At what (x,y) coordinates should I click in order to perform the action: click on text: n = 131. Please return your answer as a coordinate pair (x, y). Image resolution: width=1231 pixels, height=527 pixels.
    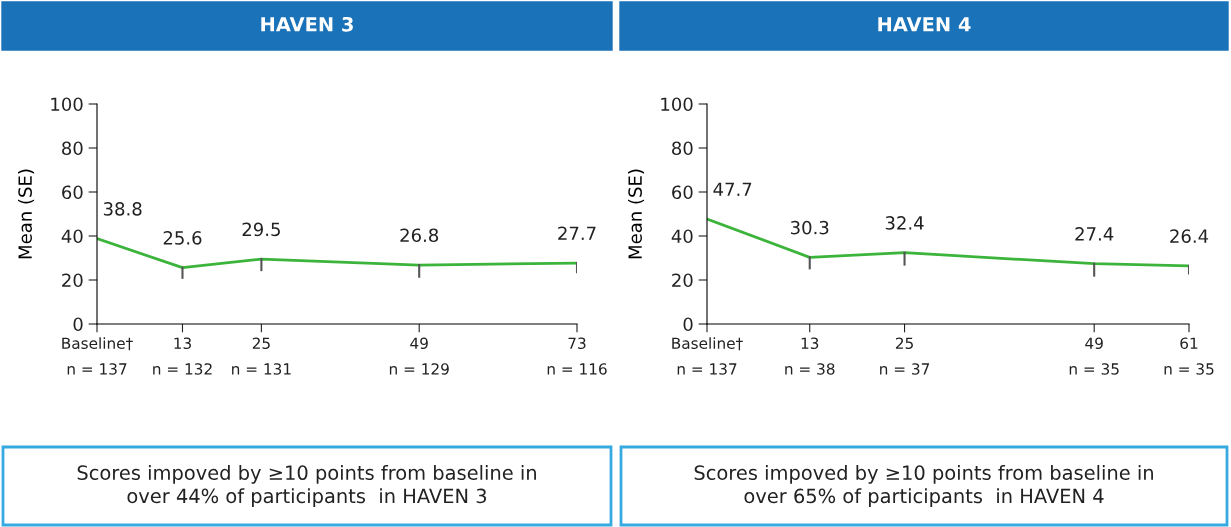
    Looking at the image, I should click on (261, 369).